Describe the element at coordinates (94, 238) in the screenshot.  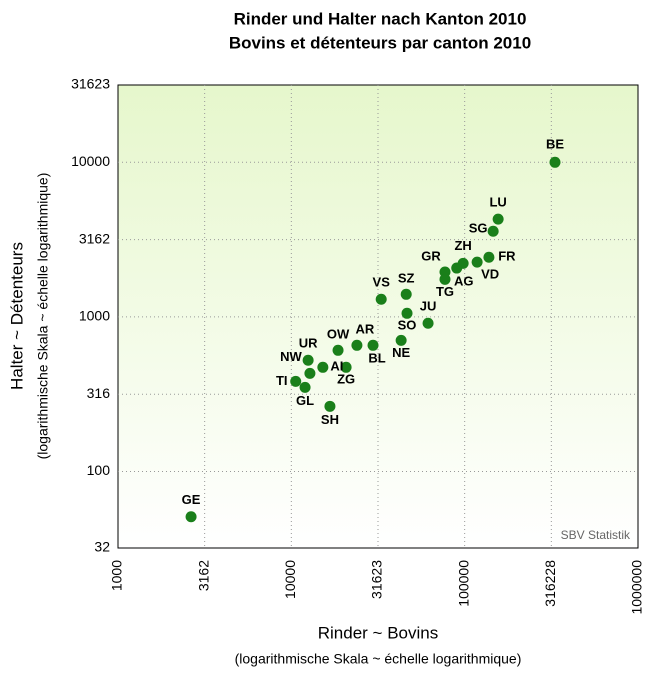
I see `y-tick-label: 3162` at that location.